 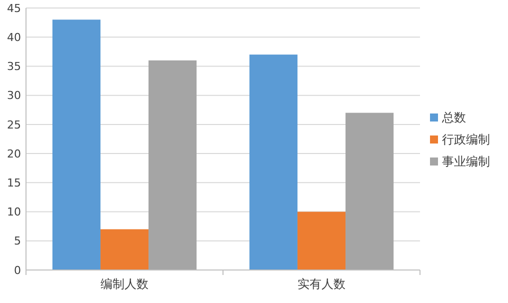 I want to click on y-tick-label: 40, so click(x=14, y=37).